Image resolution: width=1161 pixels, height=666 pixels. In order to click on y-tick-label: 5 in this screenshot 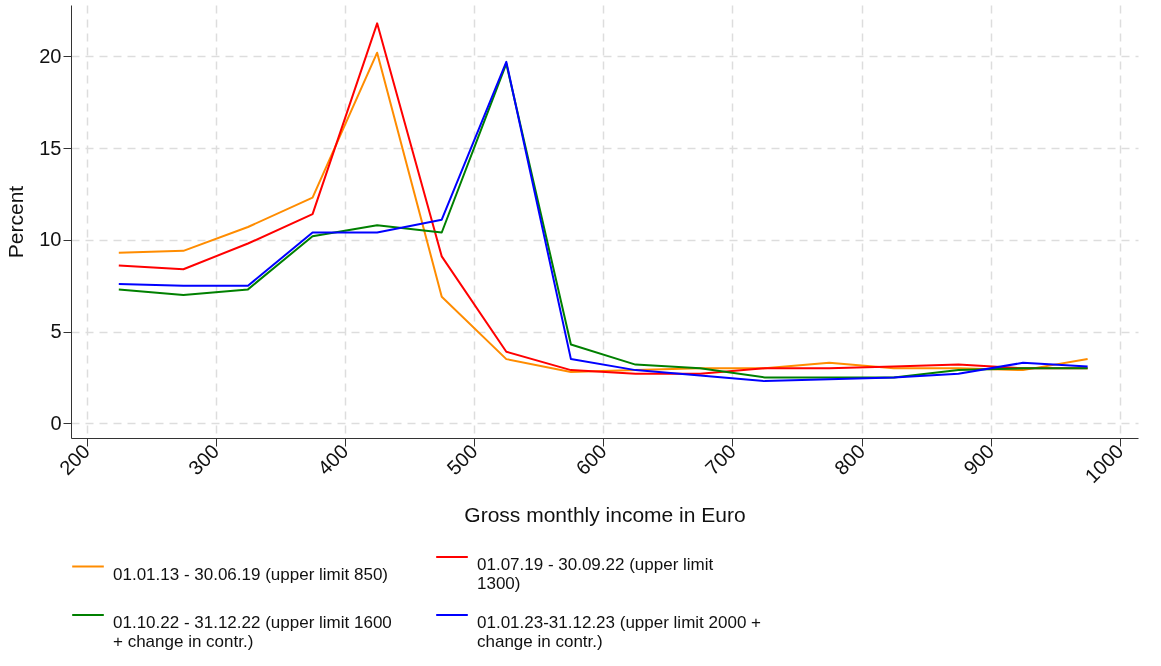, I will do `click(56, 331)`.